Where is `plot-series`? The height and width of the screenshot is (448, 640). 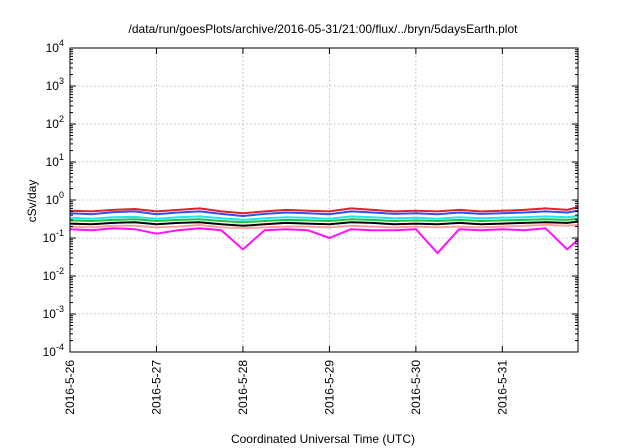 plot-series is located at coordinates (324, 230).